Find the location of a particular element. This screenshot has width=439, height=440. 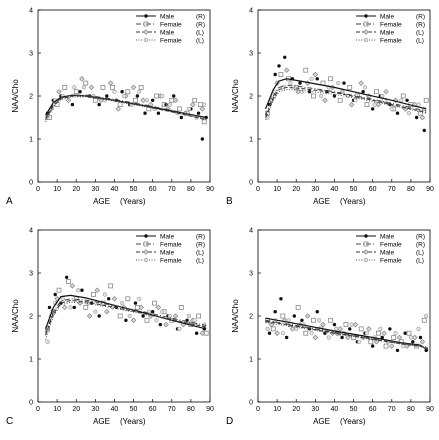

x-tick-label: 20 is located at coordinates (296, 189).